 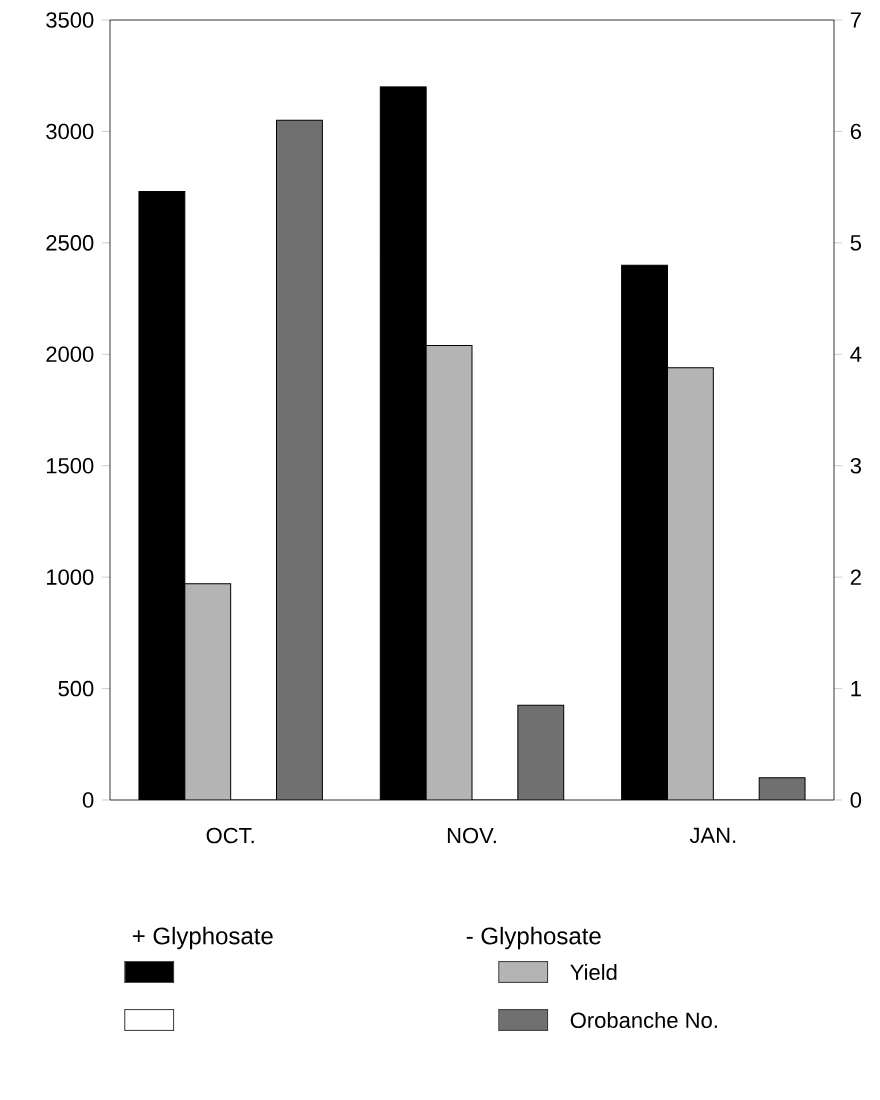 I want to click on y-tick-label: 2000, so click(x=70, y=354).